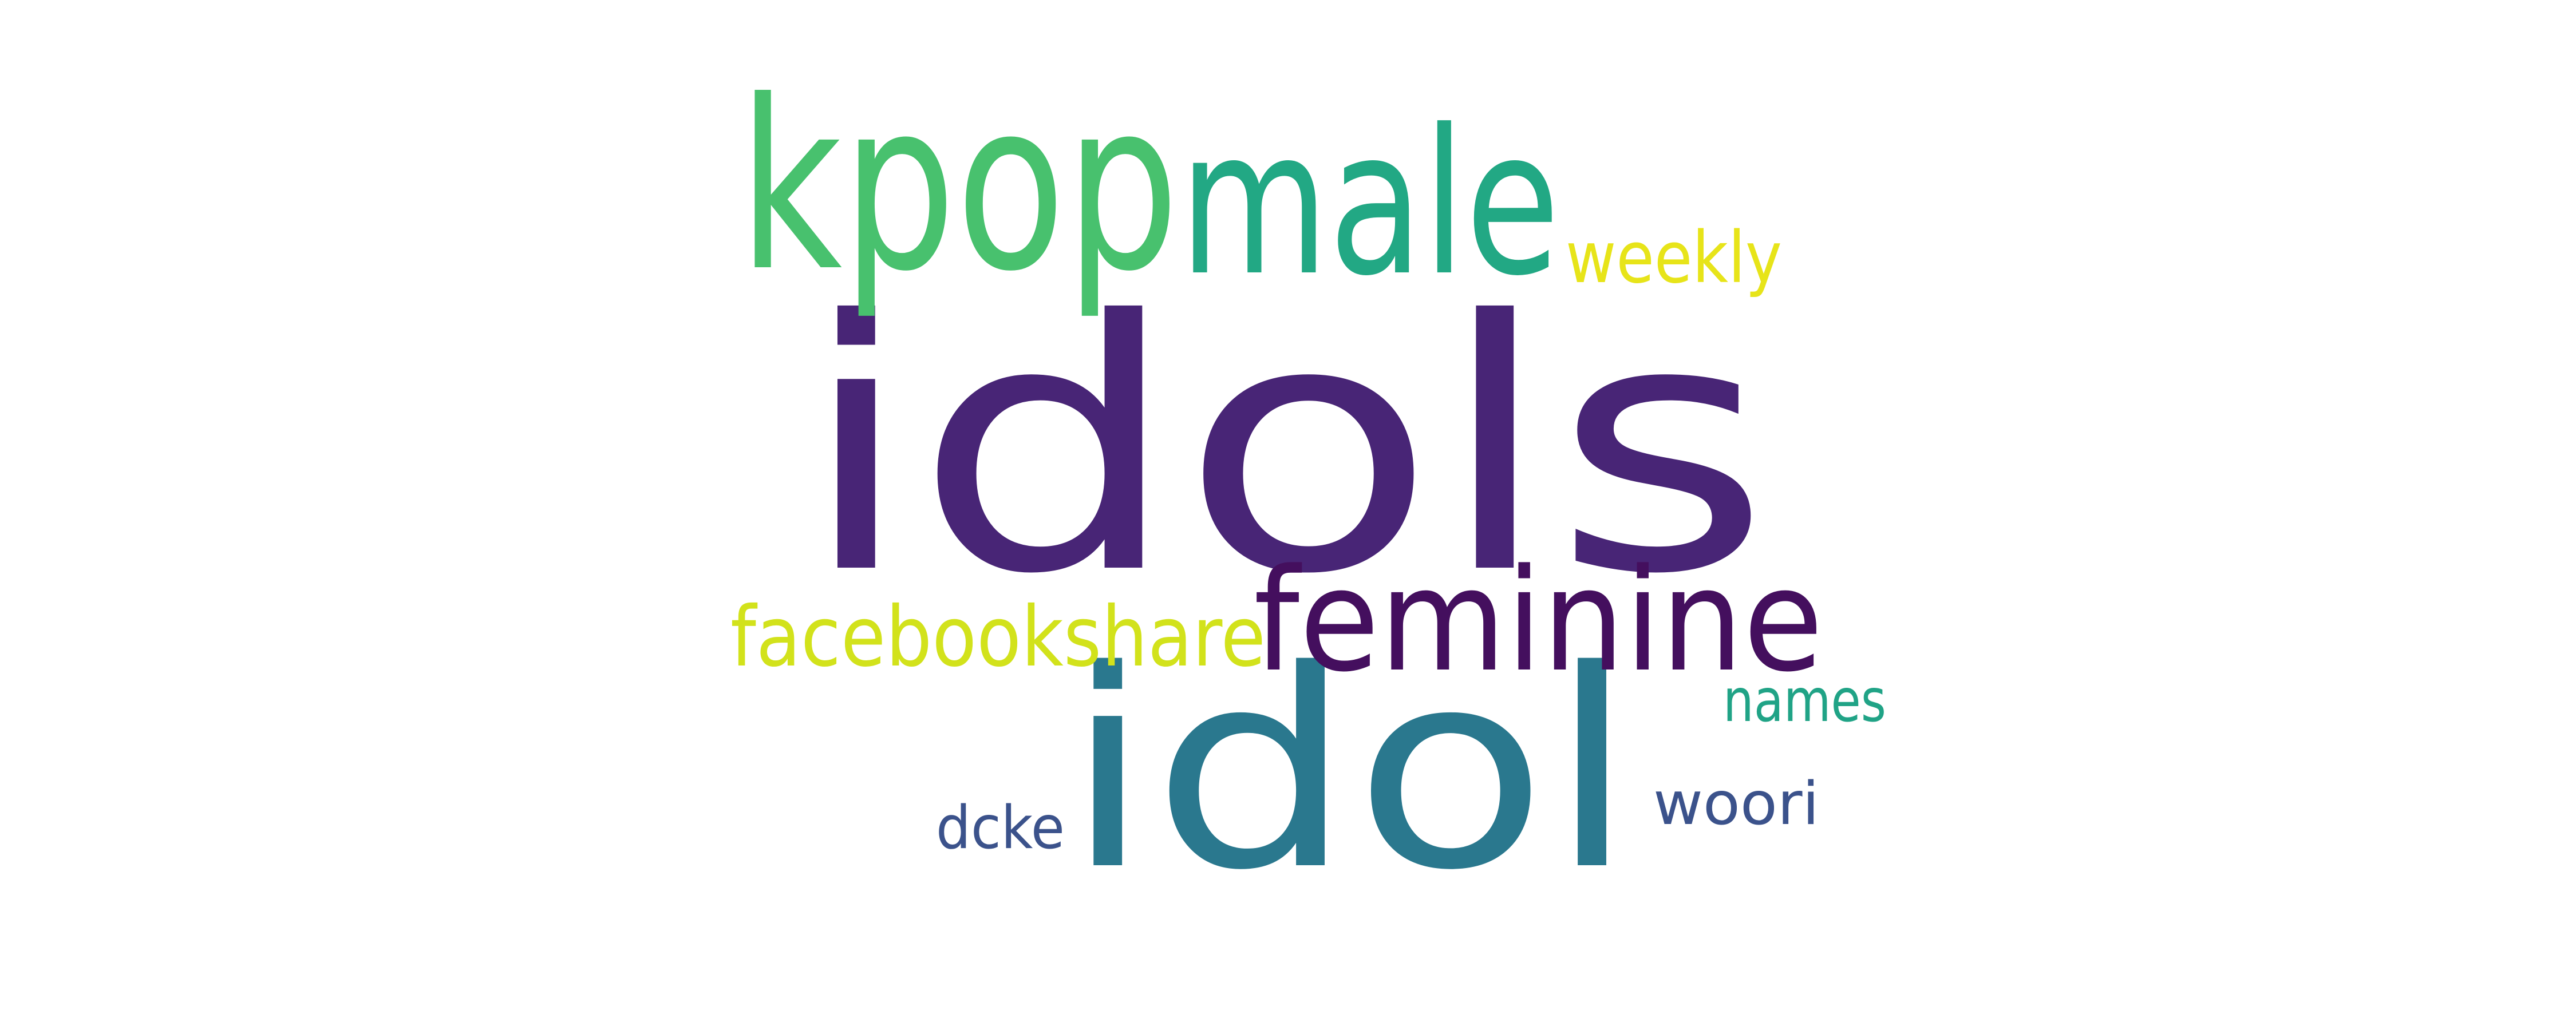 The height and width of the screenshot is (1030, 2576). What do you see at coordinates (1350, 771) in the screenshot?
I see `word-idol: idol` at bounding box center [1350, 771].